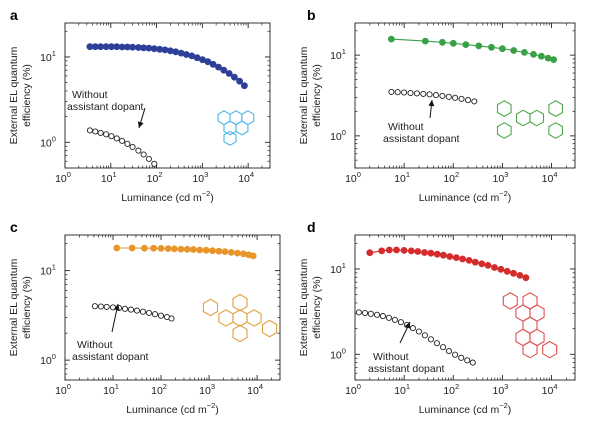  Describe the element at coordinates (14, 15) in the screenshot. I see `panel-label: a` at that location.